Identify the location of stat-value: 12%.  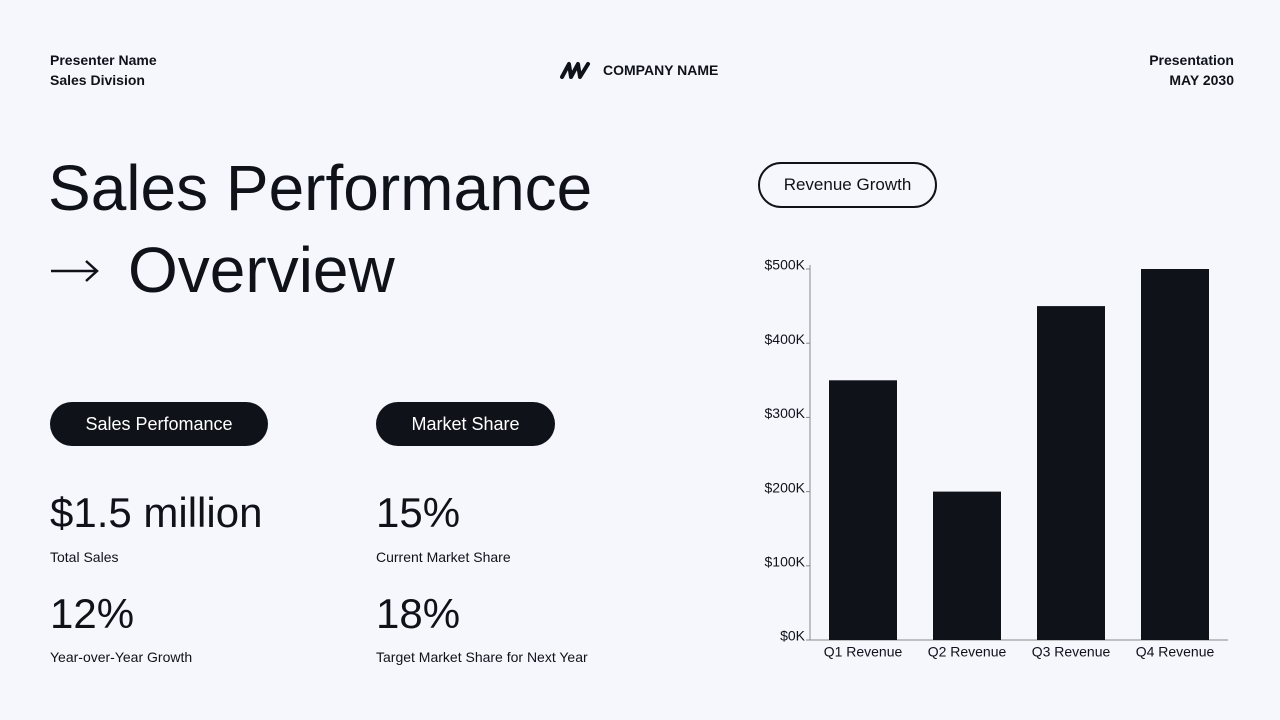
(92, 613).